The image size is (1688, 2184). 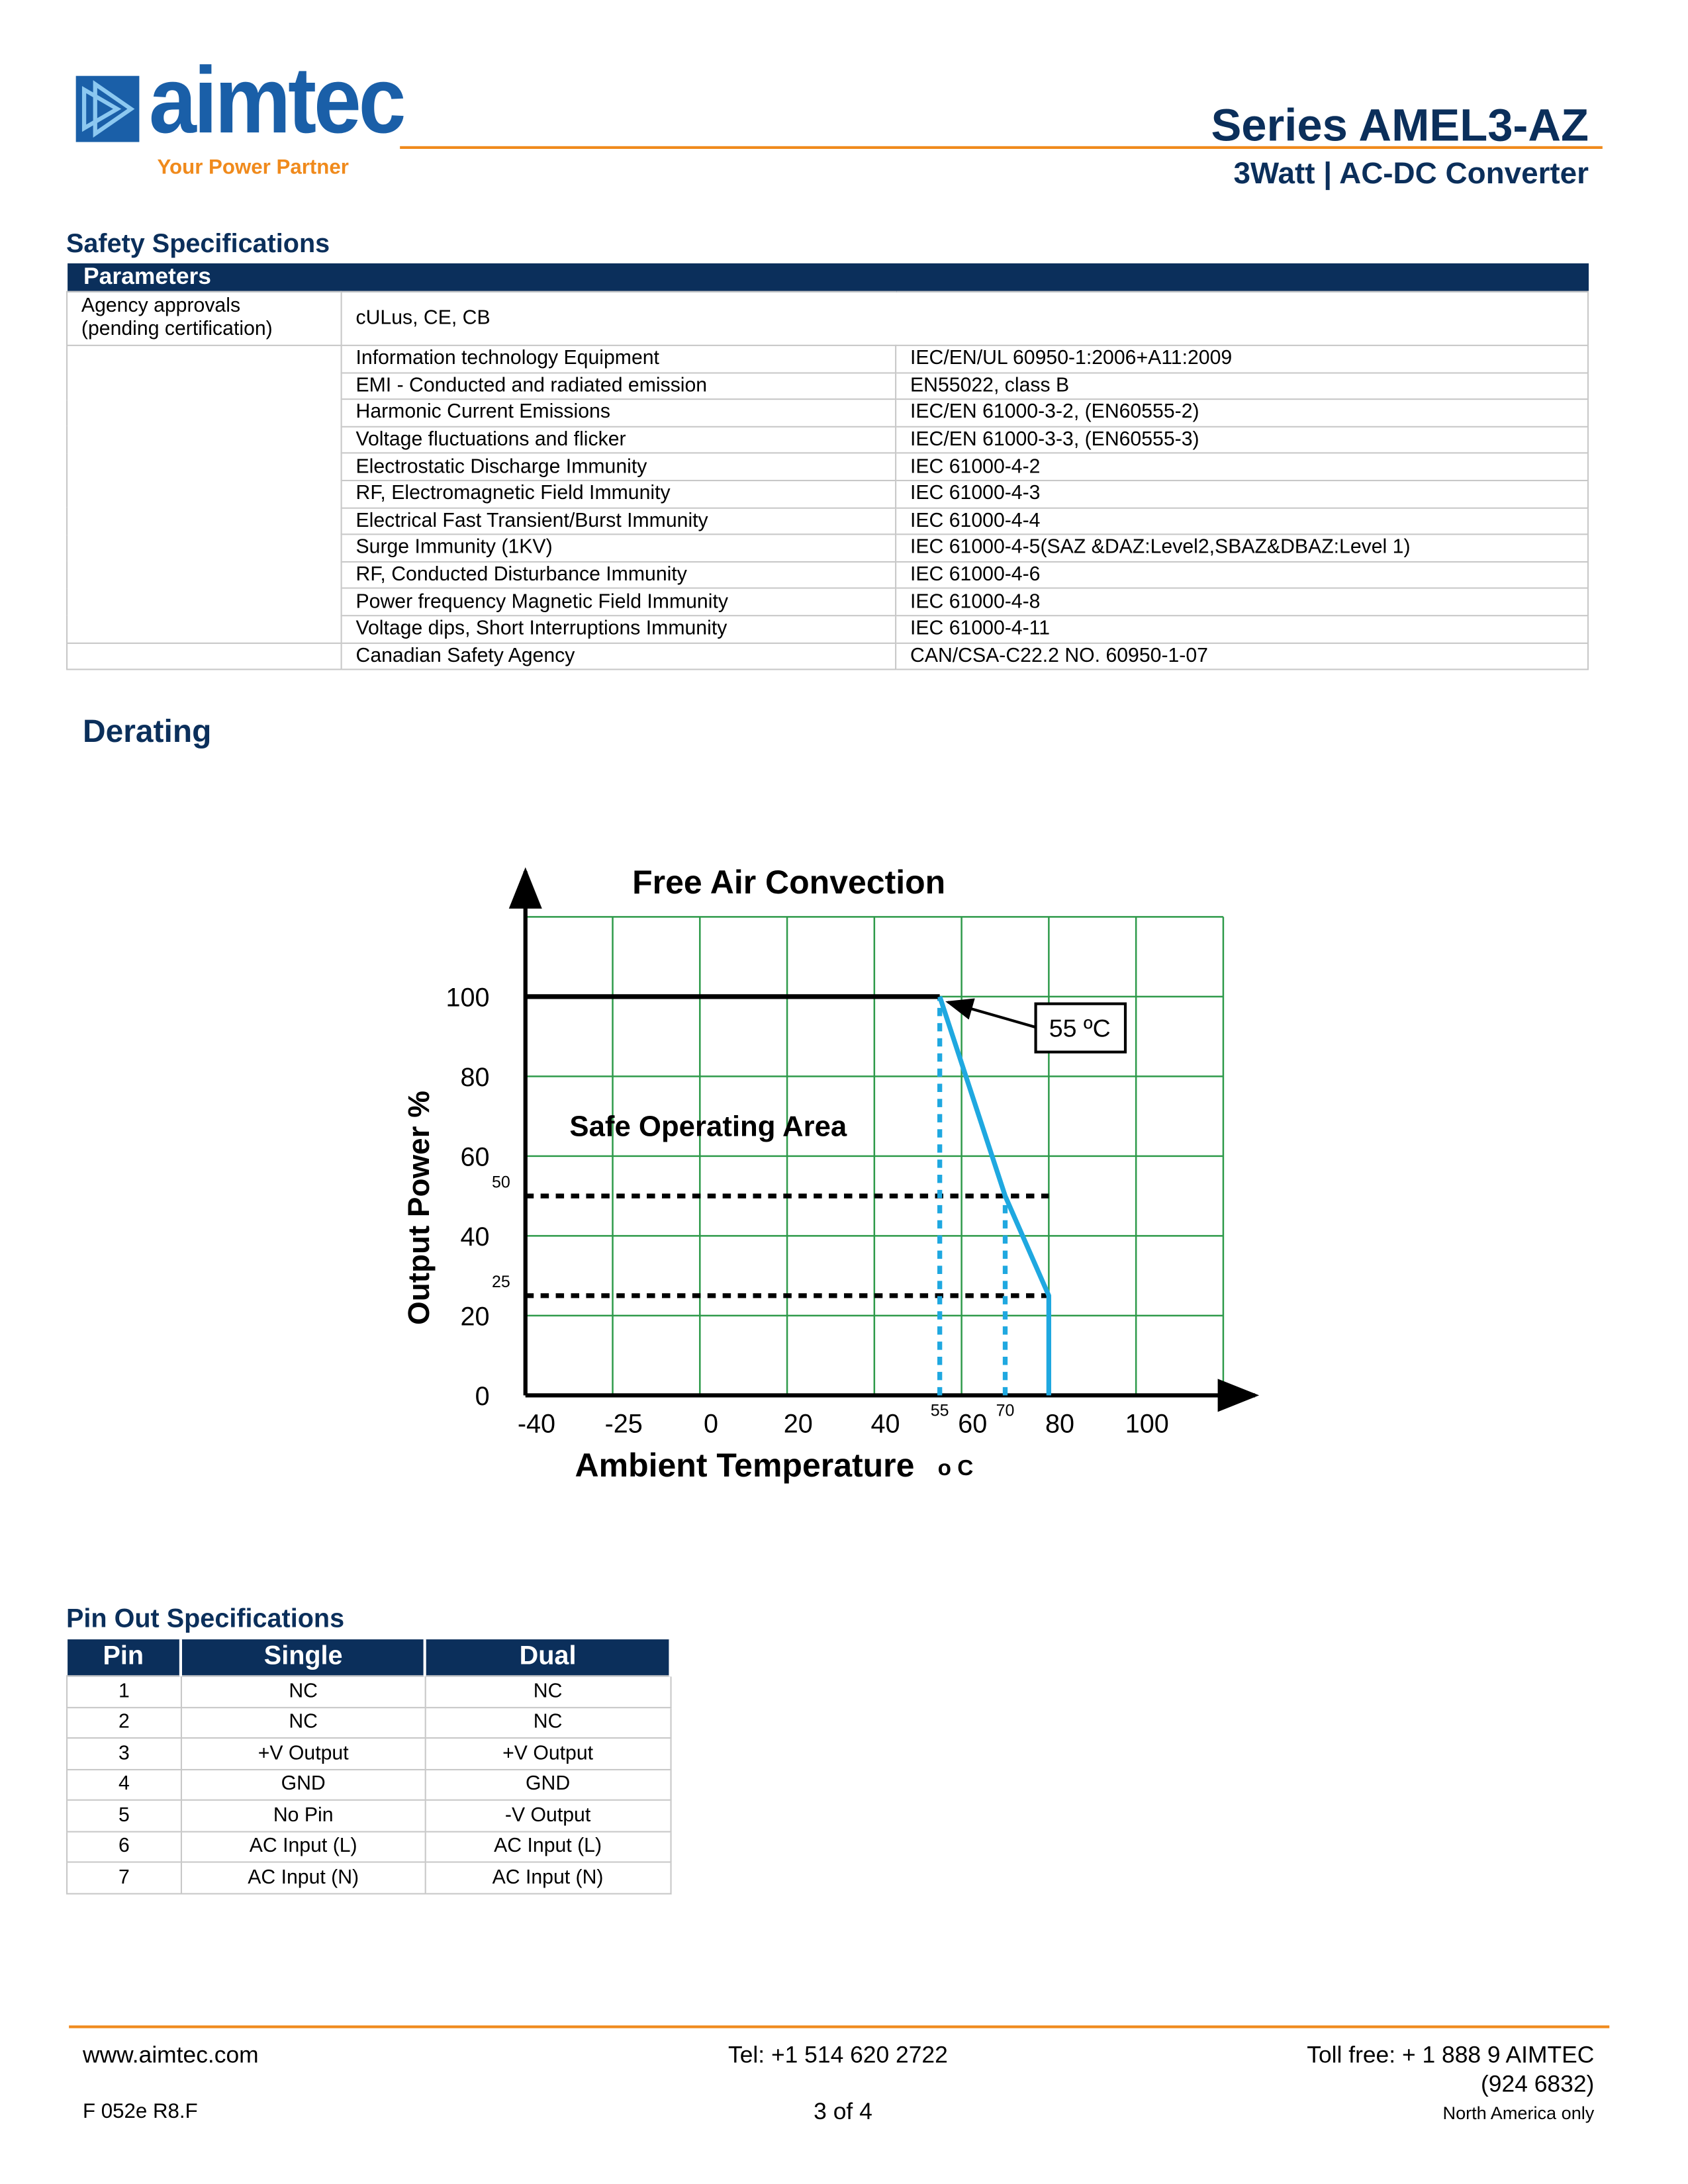 What do you see at coordinates (205, 1619) in the screenshot?
I see `section-title: Pin Out Specifications` at bounding box center [205, 1619].